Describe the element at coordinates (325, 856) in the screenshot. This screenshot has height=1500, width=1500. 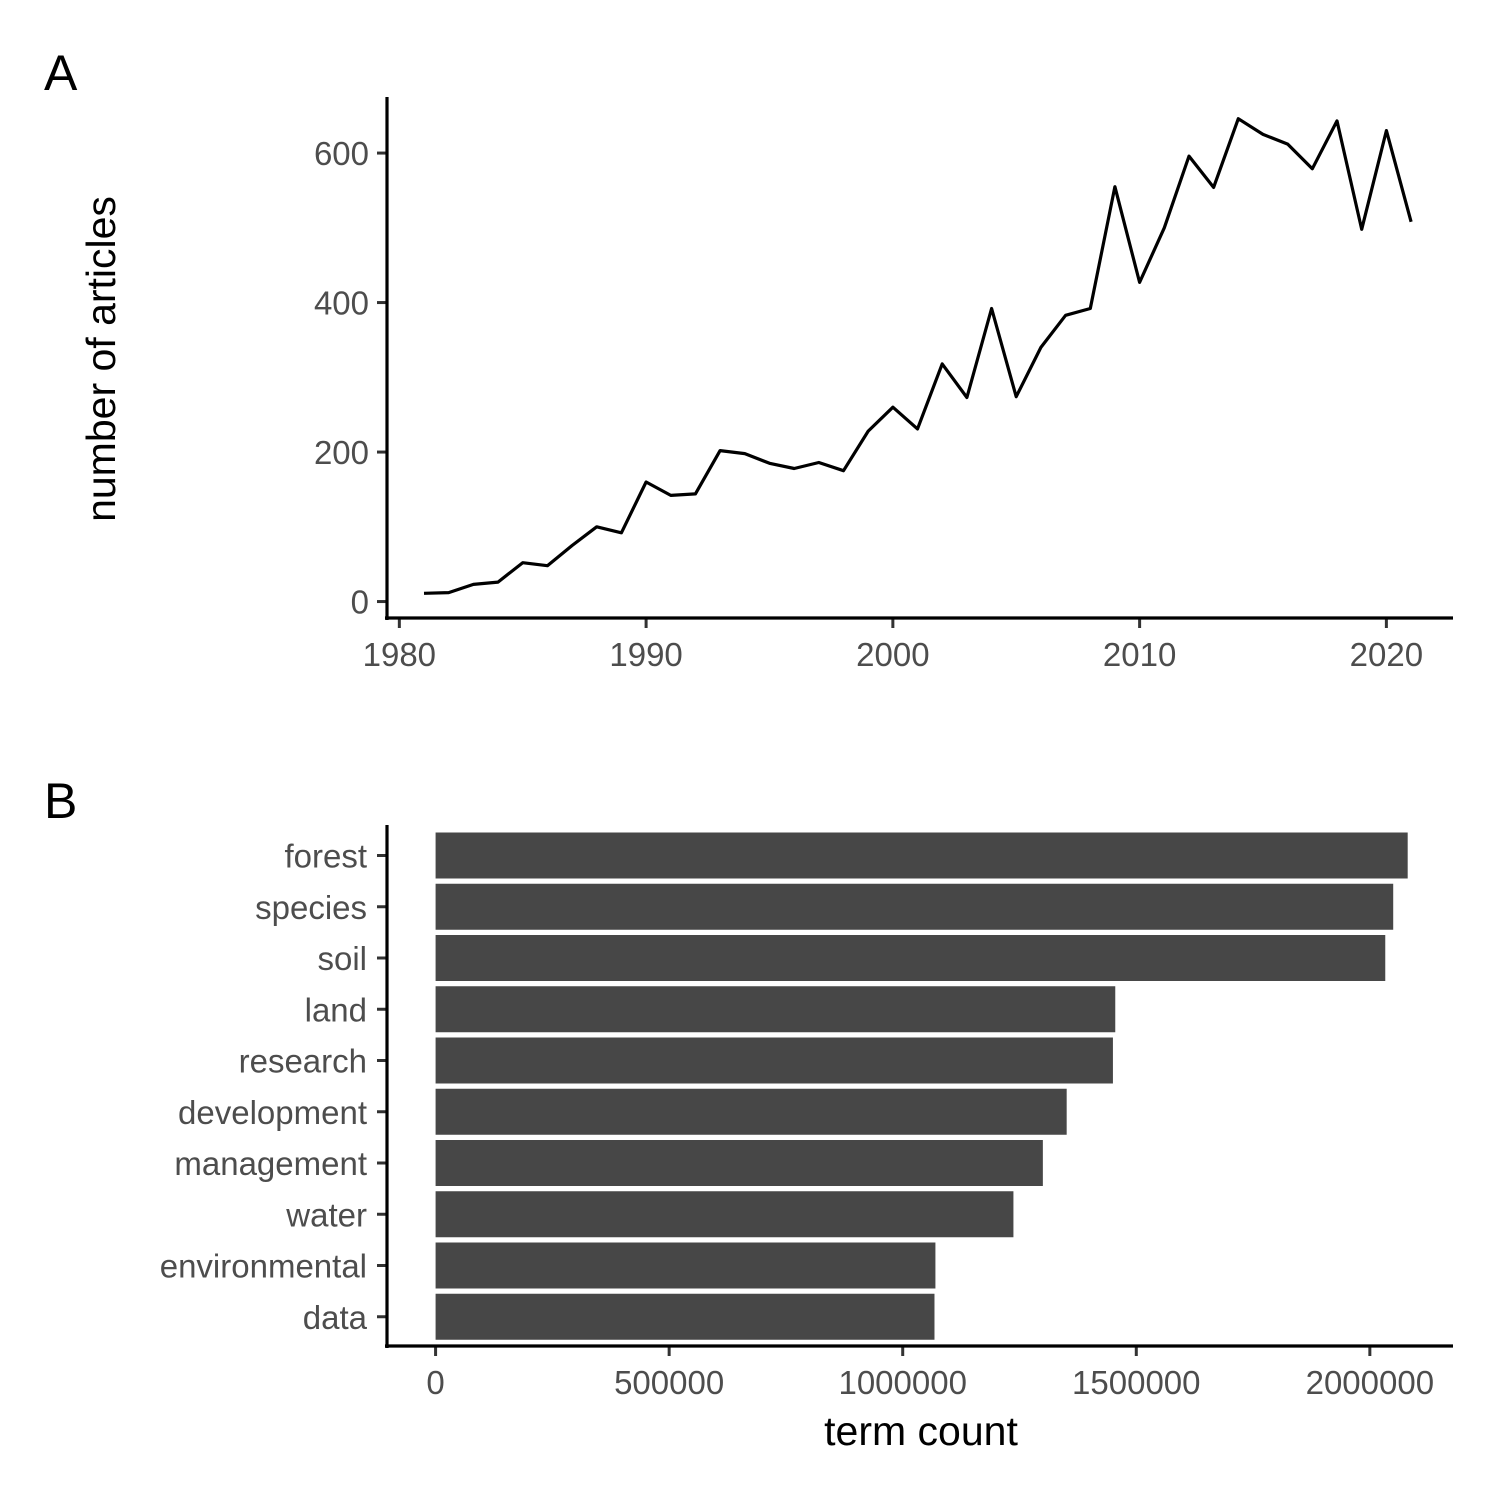
I see `category-label-forest: forest` at that location.